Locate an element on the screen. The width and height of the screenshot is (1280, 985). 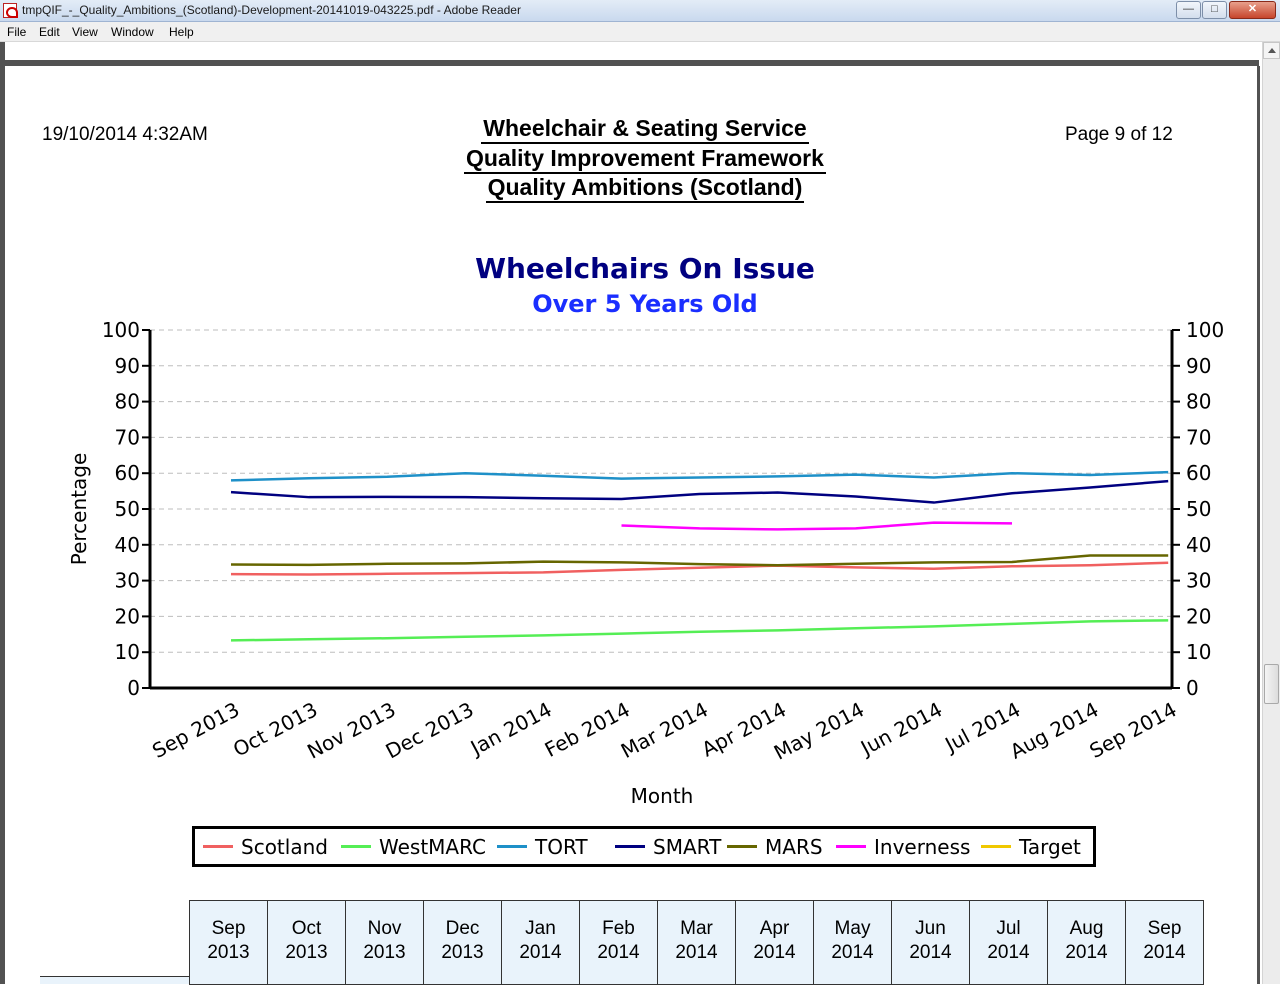
table-header-cell: Aug 2014 is located at coordinates (1086, 942).